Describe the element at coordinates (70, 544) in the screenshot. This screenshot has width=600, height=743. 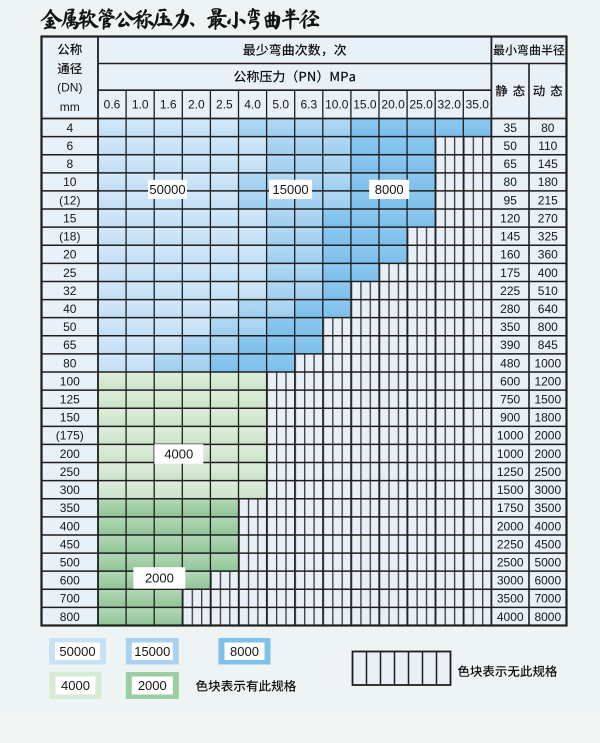
I see `svg-text: 450` at that location.